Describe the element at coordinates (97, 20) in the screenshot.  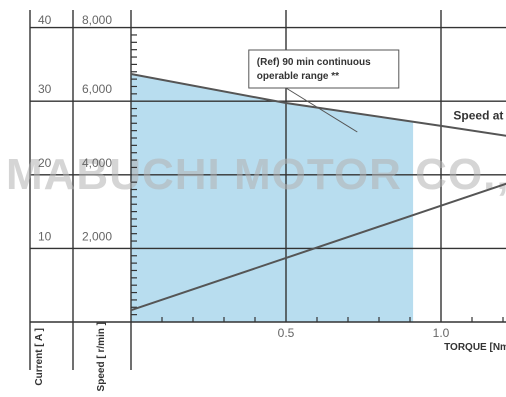
I see `speed-tick-label: 8,000` at that location.